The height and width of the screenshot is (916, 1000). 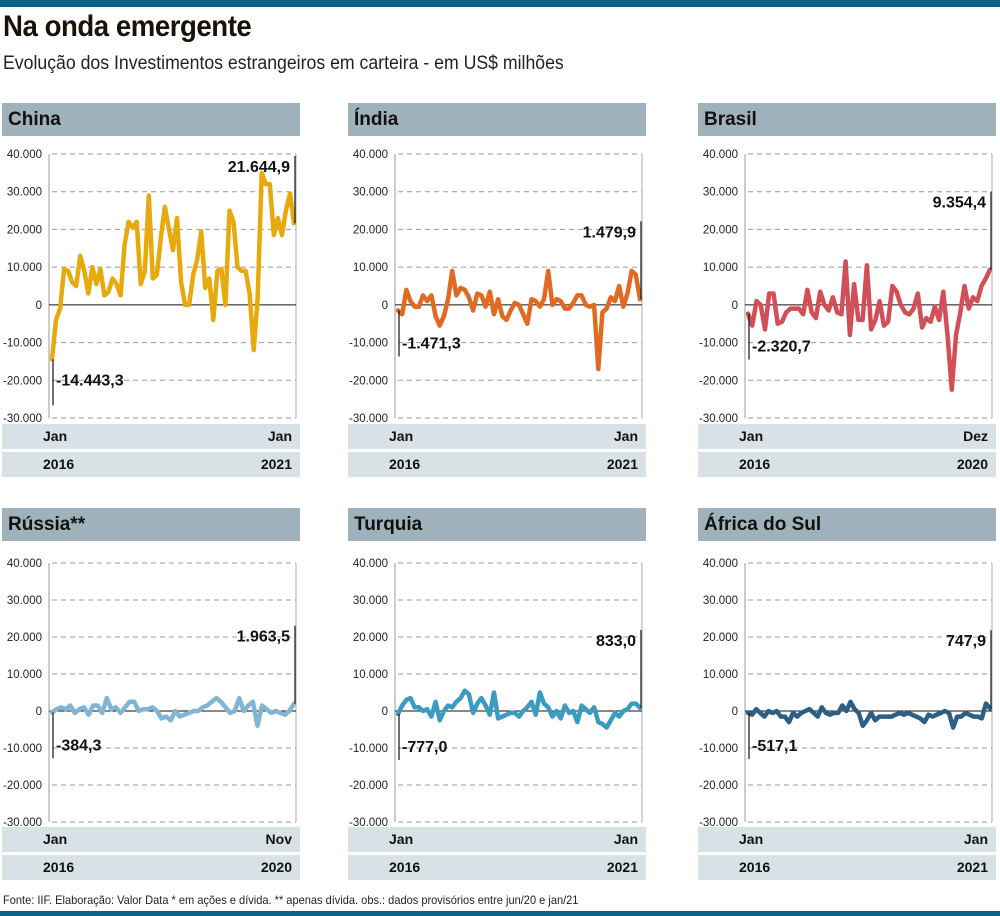 I want to click on first-value-label: -1.471,3, so click(x=431, y=343).